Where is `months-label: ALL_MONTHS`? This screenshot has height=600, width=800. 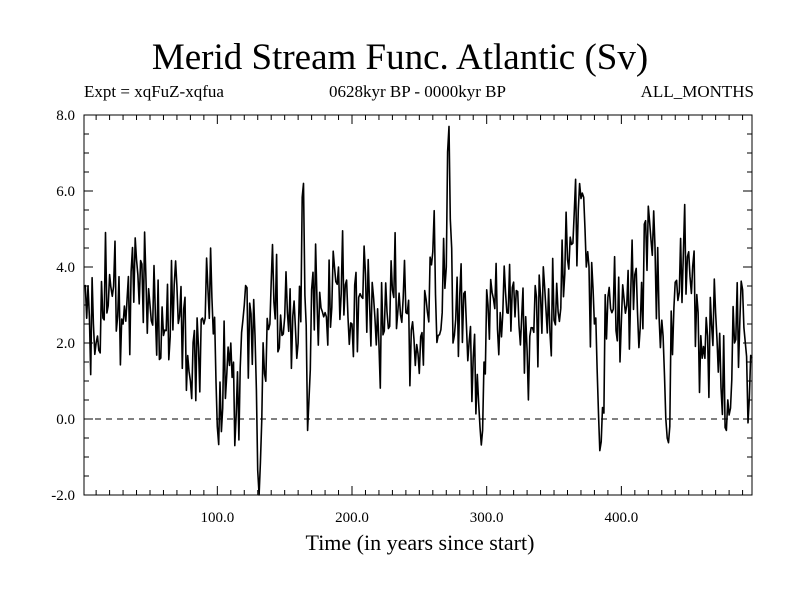 months-label: ALL_MONTHS is located at coordinates (697, 91).